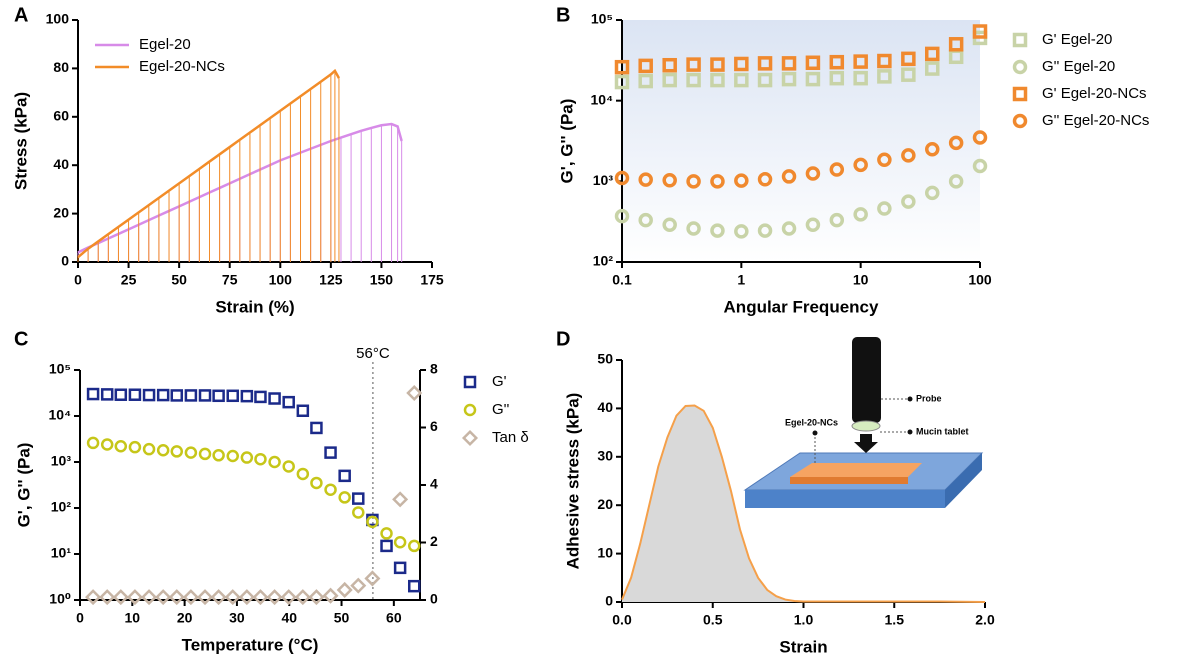  What do you see at coordinates (373, 353) in the screenshot?
I see `reference-label: 56°C` at bounding box center [373, 353].